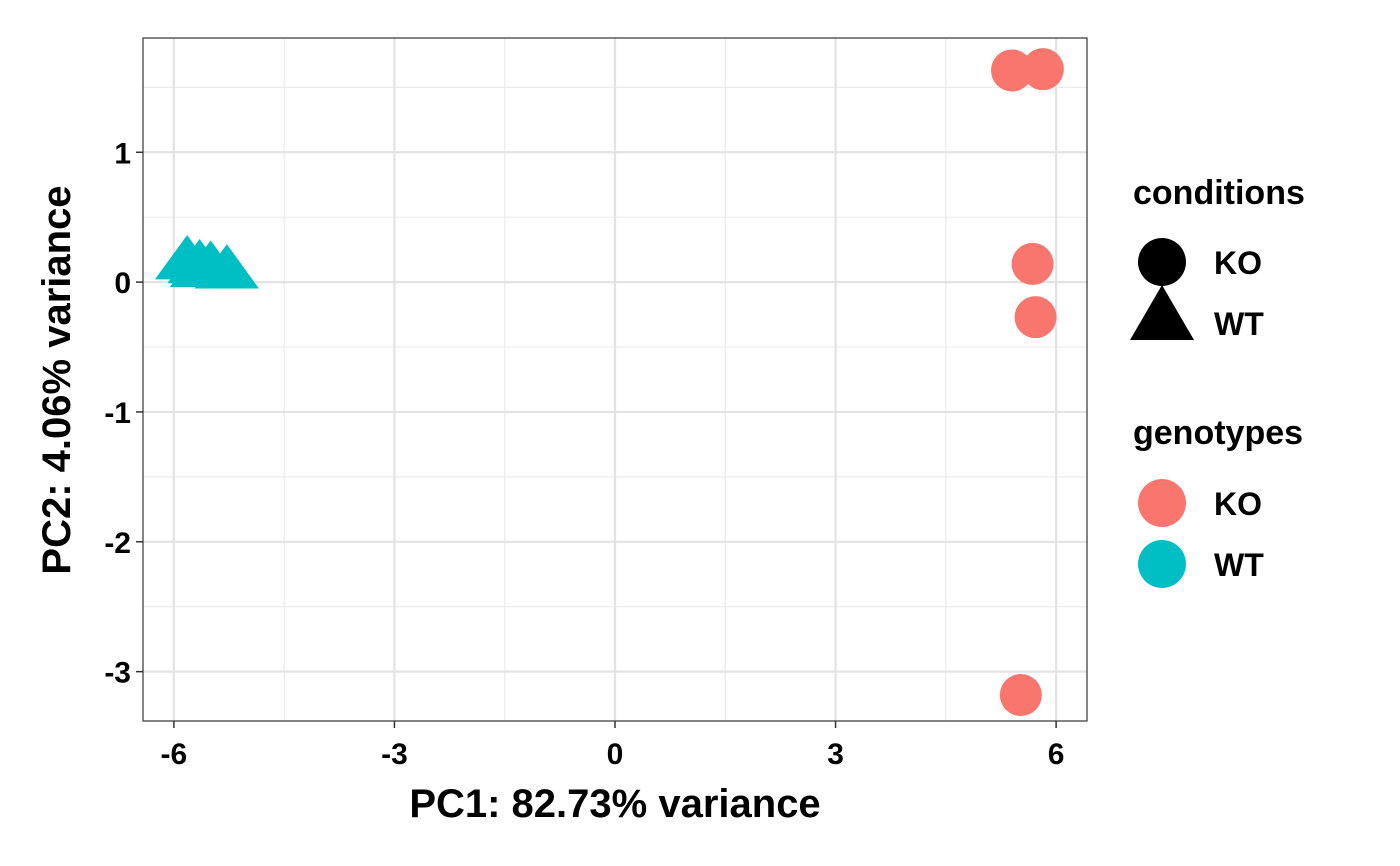 Image resolution: width=1400 pixels, height=866 pixels. What do you see at coordinates (227, 266) in the screenshot?
I see `data-point-triangle` at bounding box center [227, 266].